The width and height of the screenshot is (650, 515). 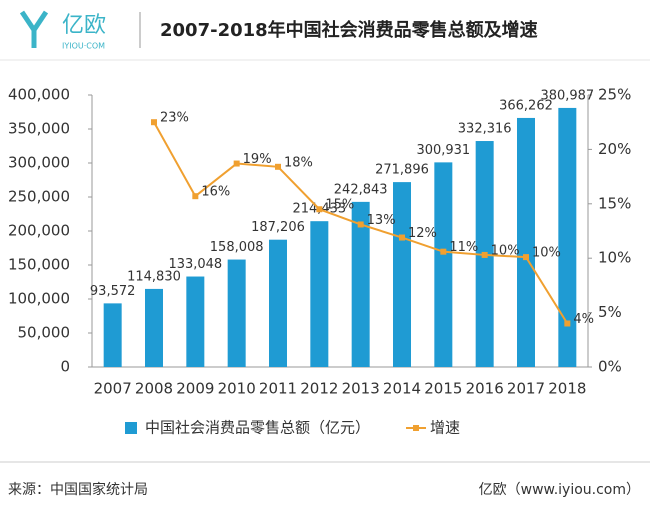 What do you see at coordinates (257, 428) in the screenshot?
I see `legend-label: 中国社会消费品零售总额（亿元）` at bounding box center [257, 428].